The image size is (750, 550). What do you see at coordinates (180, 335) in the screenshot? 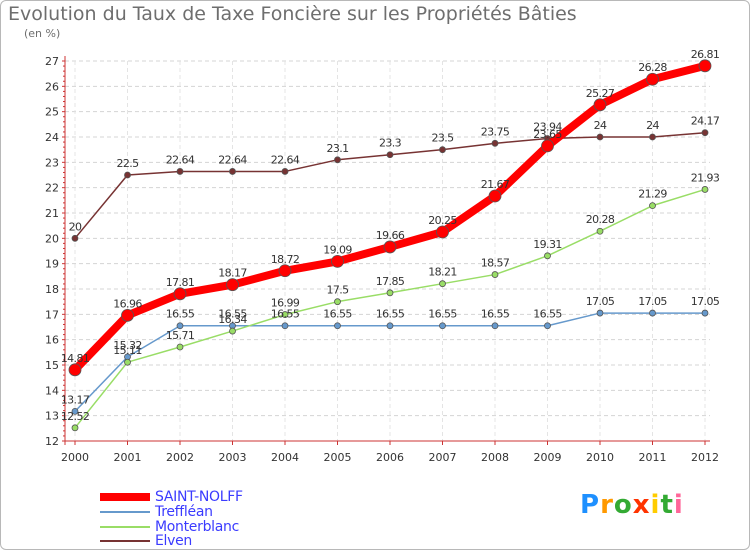
I see `data-label: 15.71` at bounding box center [180, 335].